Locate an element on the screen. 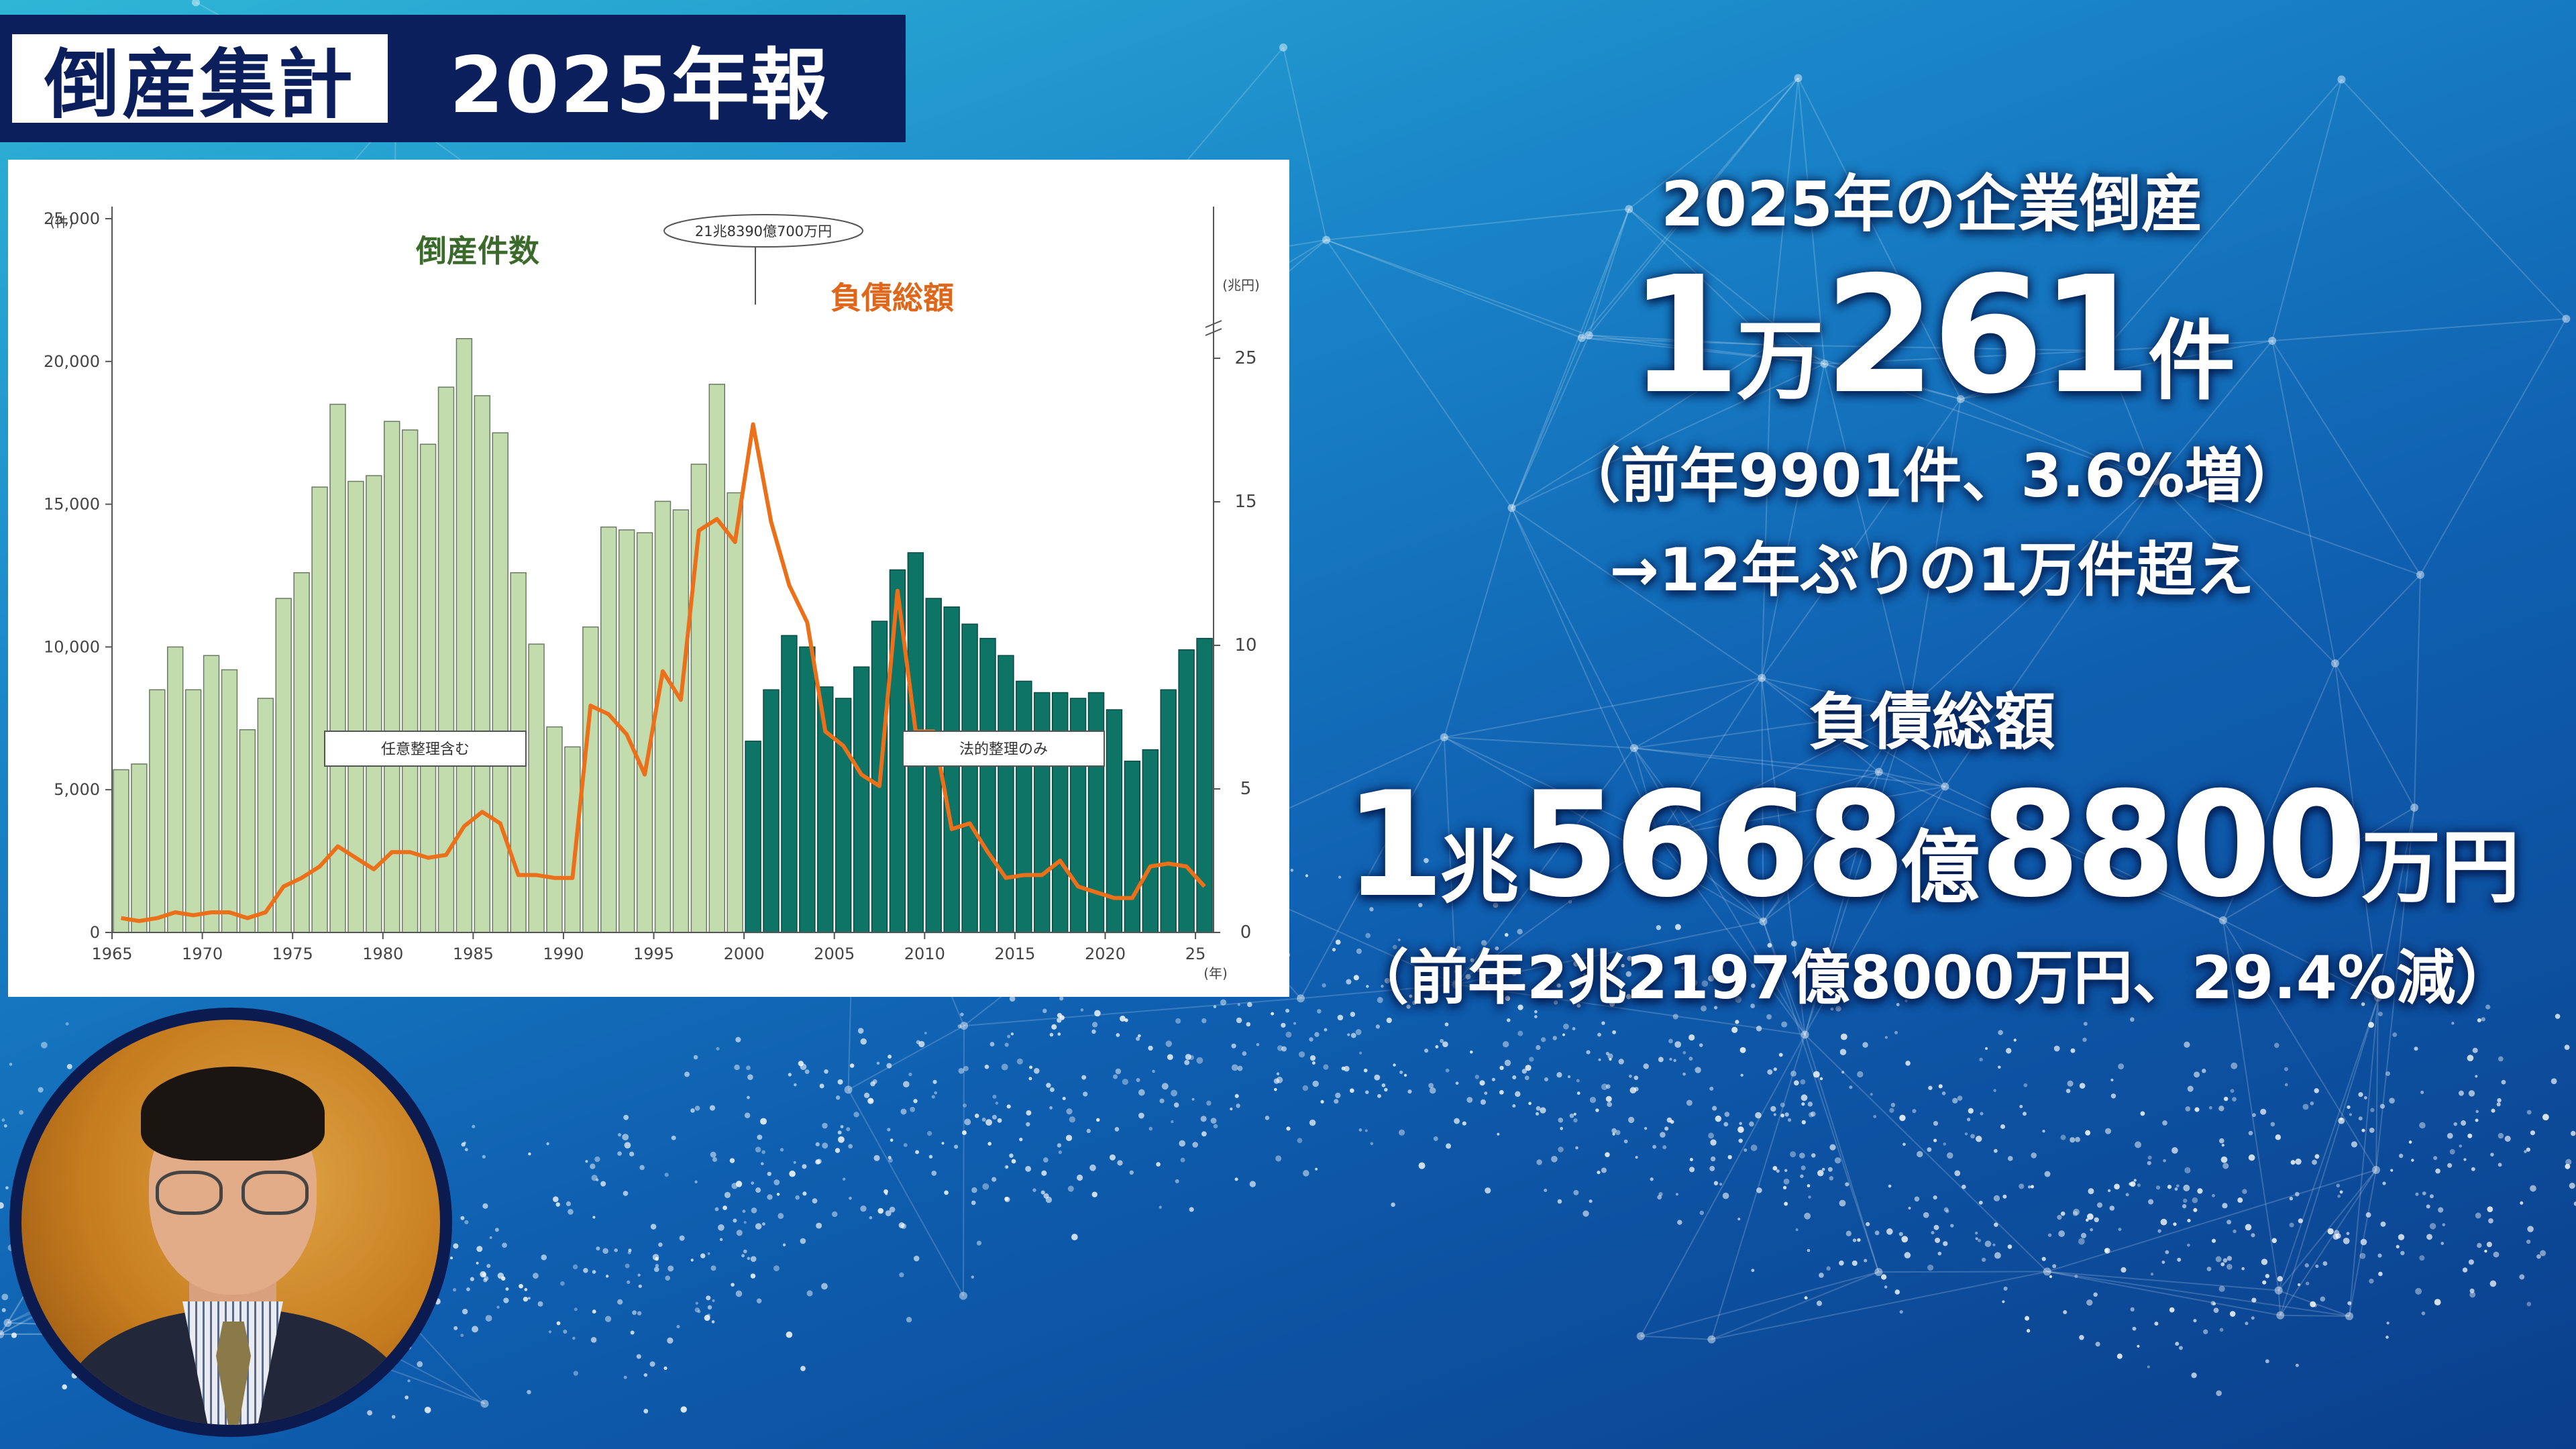 Image resolution: width=2576 pixels, height=1449 pixels. bar-2012 is located at coordinates (969, 778).